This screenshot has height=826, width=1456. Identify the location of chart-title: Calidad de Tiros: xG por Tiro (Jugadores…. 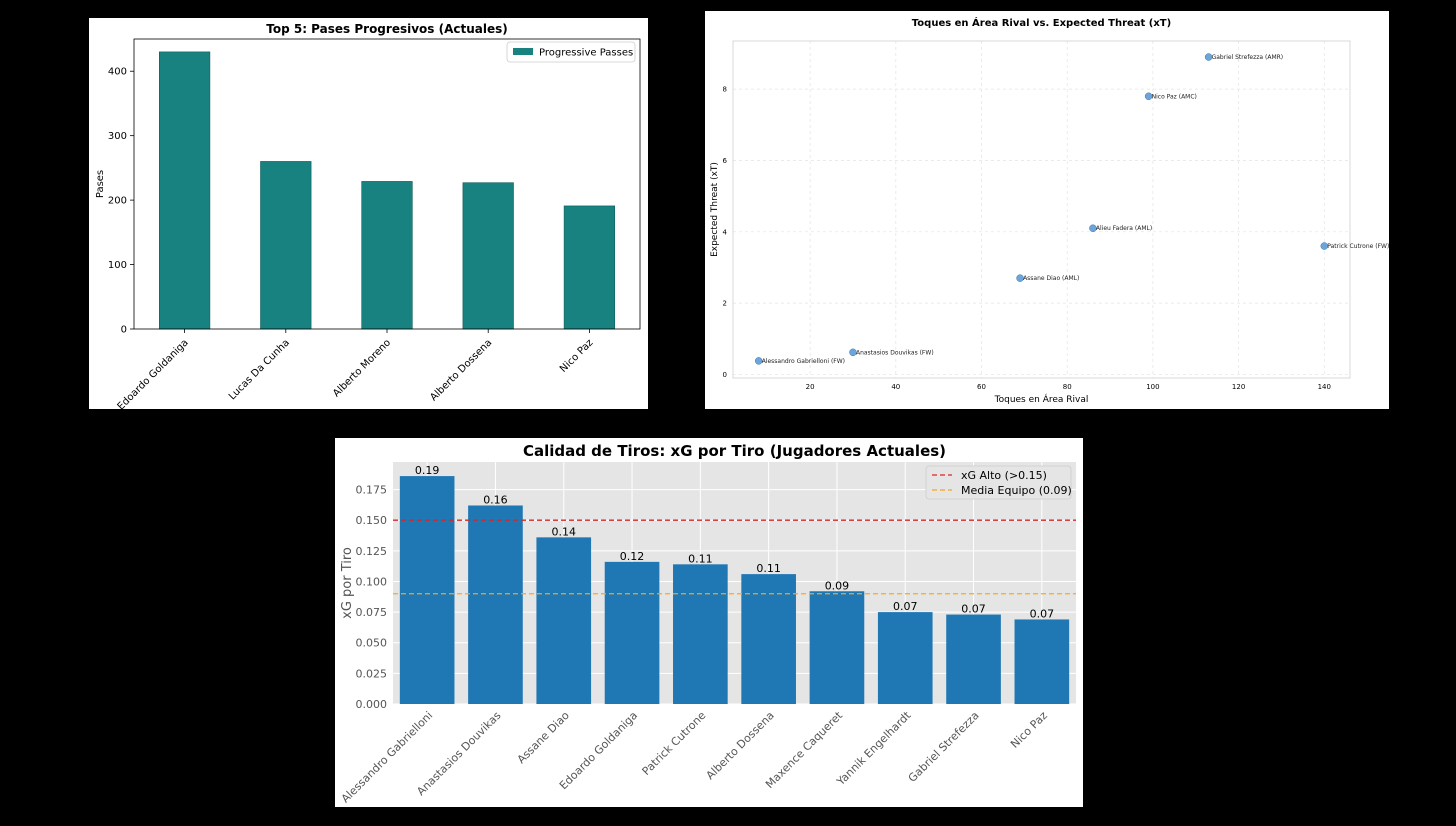
(734, 451).